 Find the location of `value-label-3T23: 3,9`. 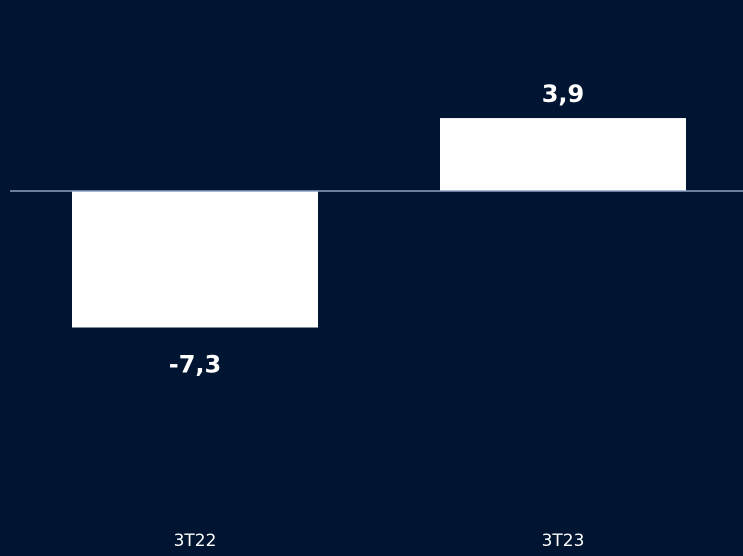

value-label-3T23: 3,9 is located at coordinates (563, 94).